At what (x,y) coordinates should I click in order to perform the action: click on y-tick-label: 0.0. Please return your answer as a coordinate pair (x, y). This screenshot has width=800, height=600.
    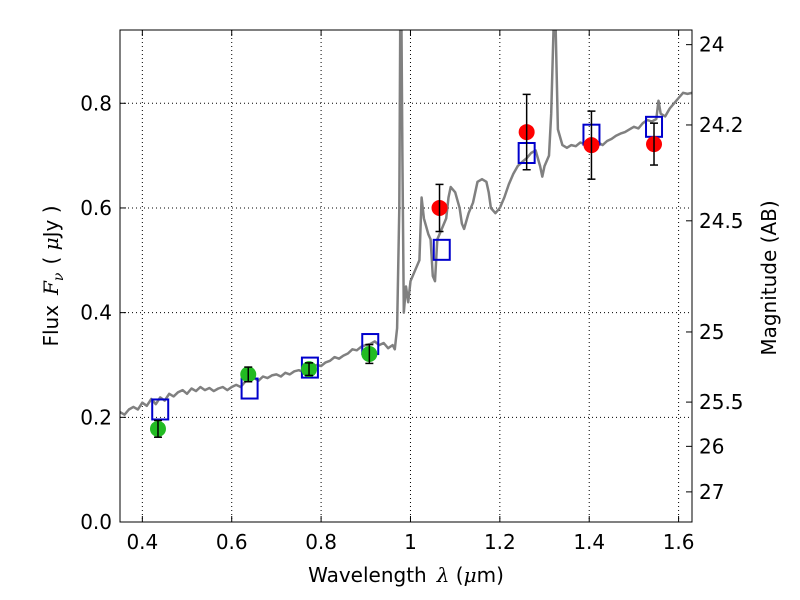
    Looking at the image, I should click on (96, 522).